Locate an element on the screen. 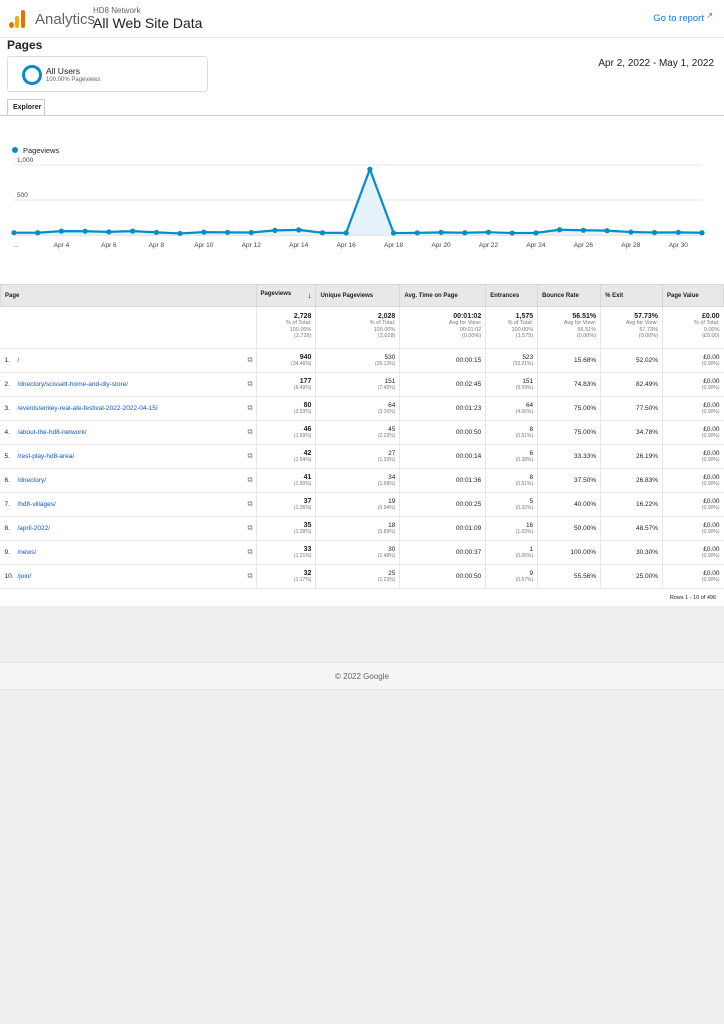  row-number: 4. is located at coordinates (7, 432).